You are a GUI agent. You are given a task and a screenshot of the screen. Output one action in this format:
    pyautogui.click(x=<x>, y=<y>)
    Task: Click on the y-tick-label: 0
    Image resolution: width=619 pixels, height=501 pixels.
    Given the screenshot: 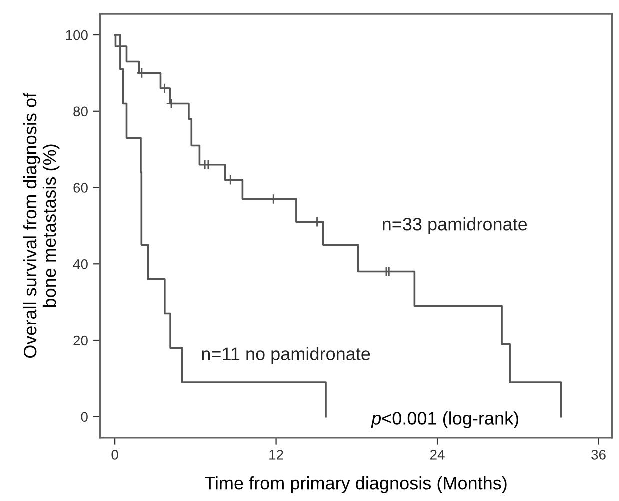 What is the action you would take?
    pyautogui.click(x=84, y=417)
    